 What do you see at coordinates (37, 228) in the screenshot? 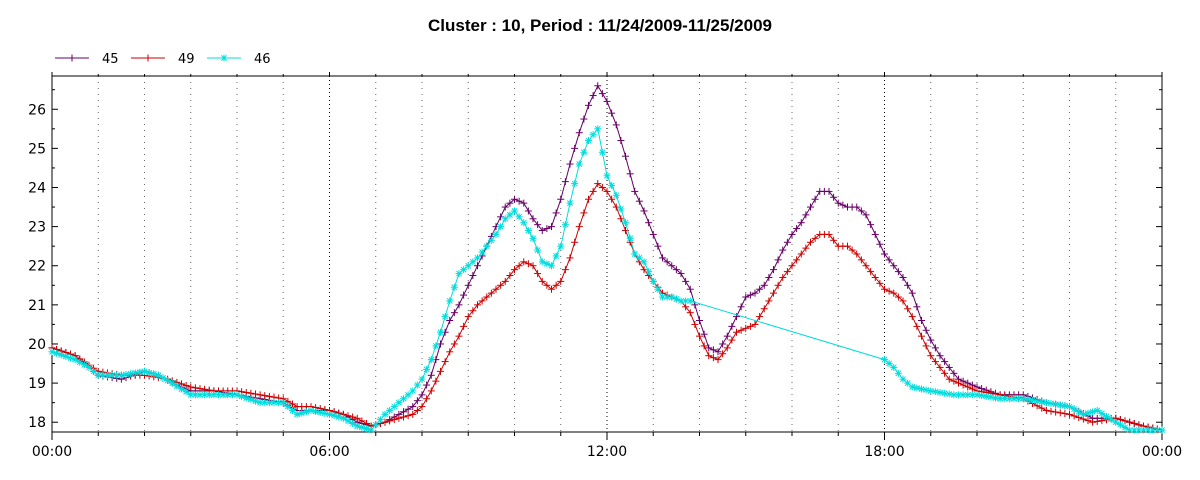
I see `y-tick-label: 23` at bounding box center [37, 228].